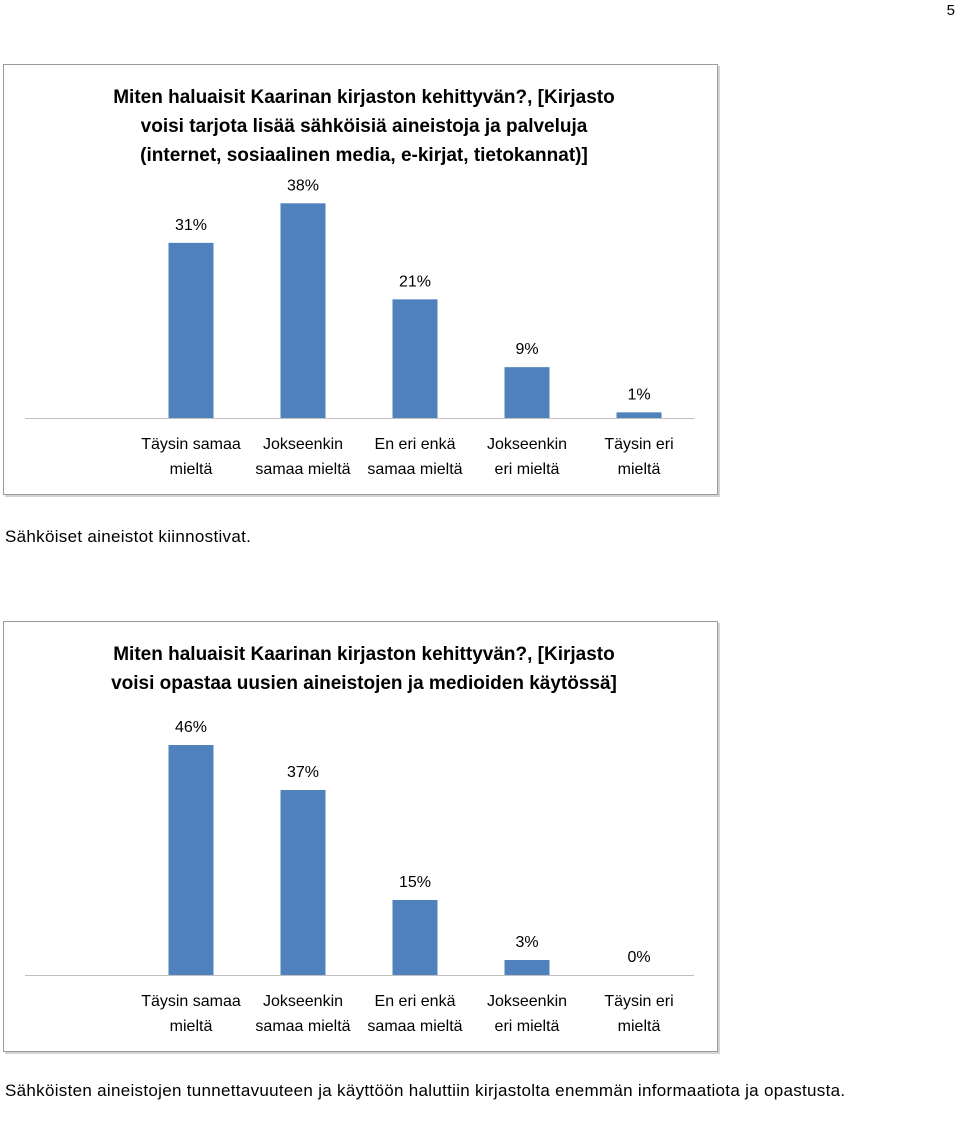 The width and height of the screenshot is (960, 1135). What do you see at coordinates (526, 942) in the screenshot?
I see `data-label: 3%` at bounding box center [526, 942].